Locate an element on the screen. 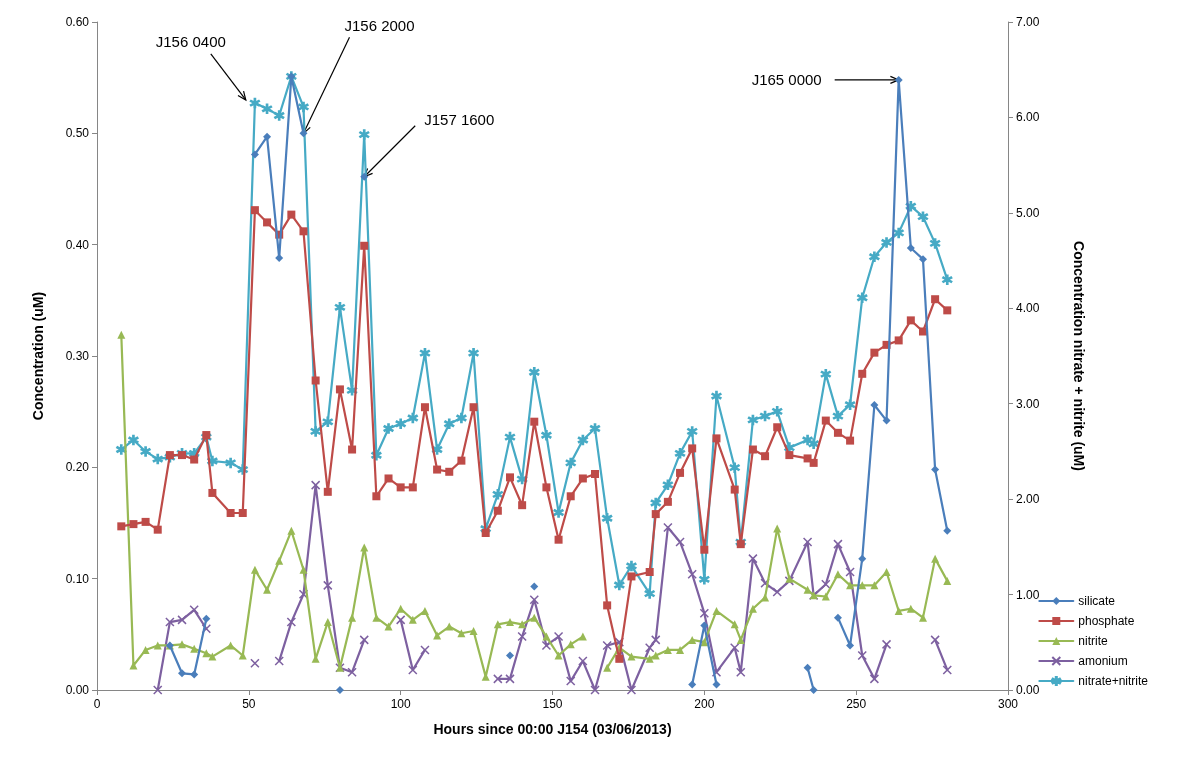 This screenshot has width=1201, height=774. x-tick-label: 100 is located at coordinates (400, 704).